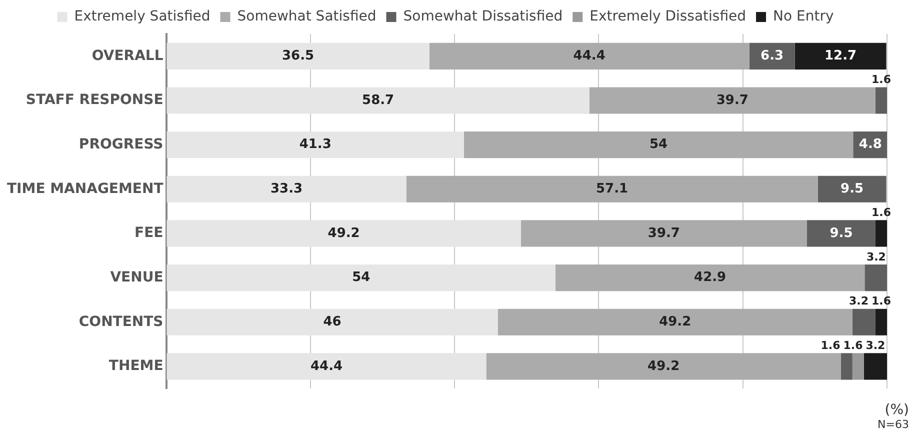 The image size is (917, 433). Describe the element at coordinates (136, 366) in the screenshot. I see `y-tick-label: THEME` at that location.